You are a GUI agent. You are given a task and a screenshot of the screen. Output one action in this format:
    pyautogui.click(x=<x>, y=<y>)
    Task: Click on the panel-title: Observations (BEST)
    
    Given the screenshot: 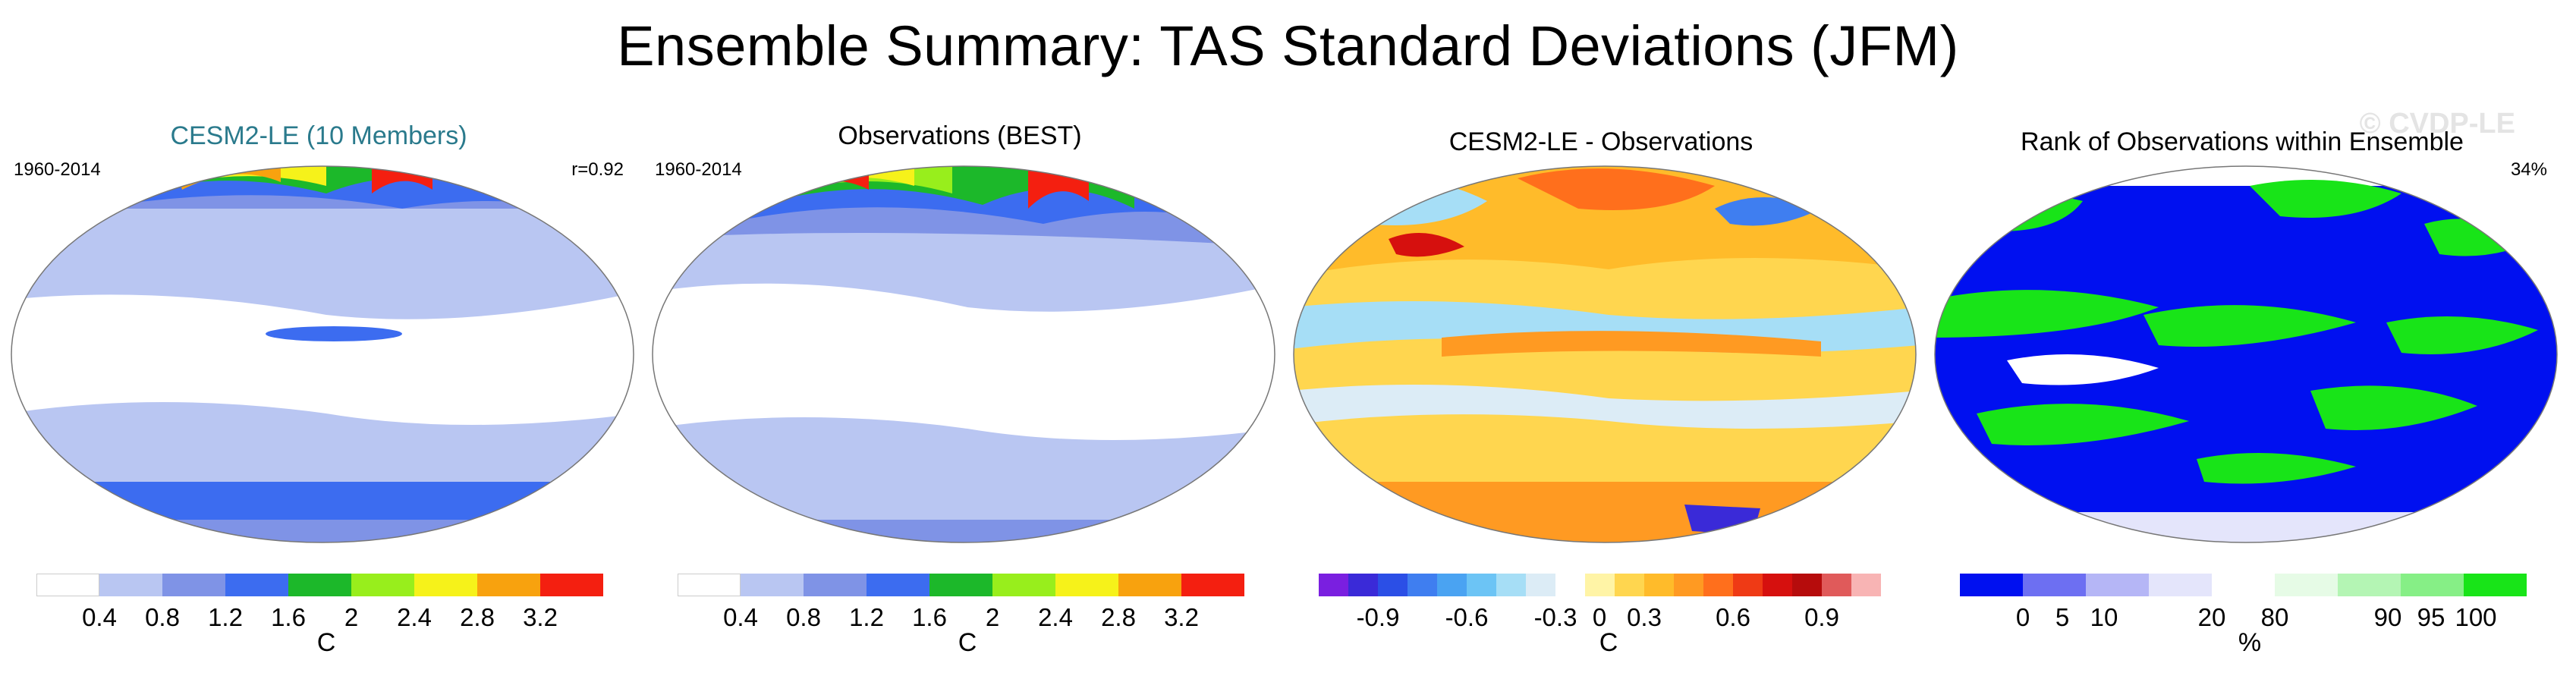 What is the action you would take?
    pyautogui.click(x=960, y=135)
    